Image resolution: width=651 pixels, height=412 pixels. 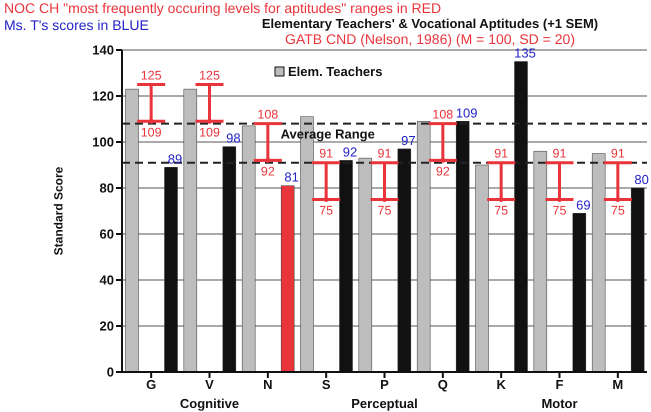 I want to click on x-tick-label: K, so click(x=501, y=384).